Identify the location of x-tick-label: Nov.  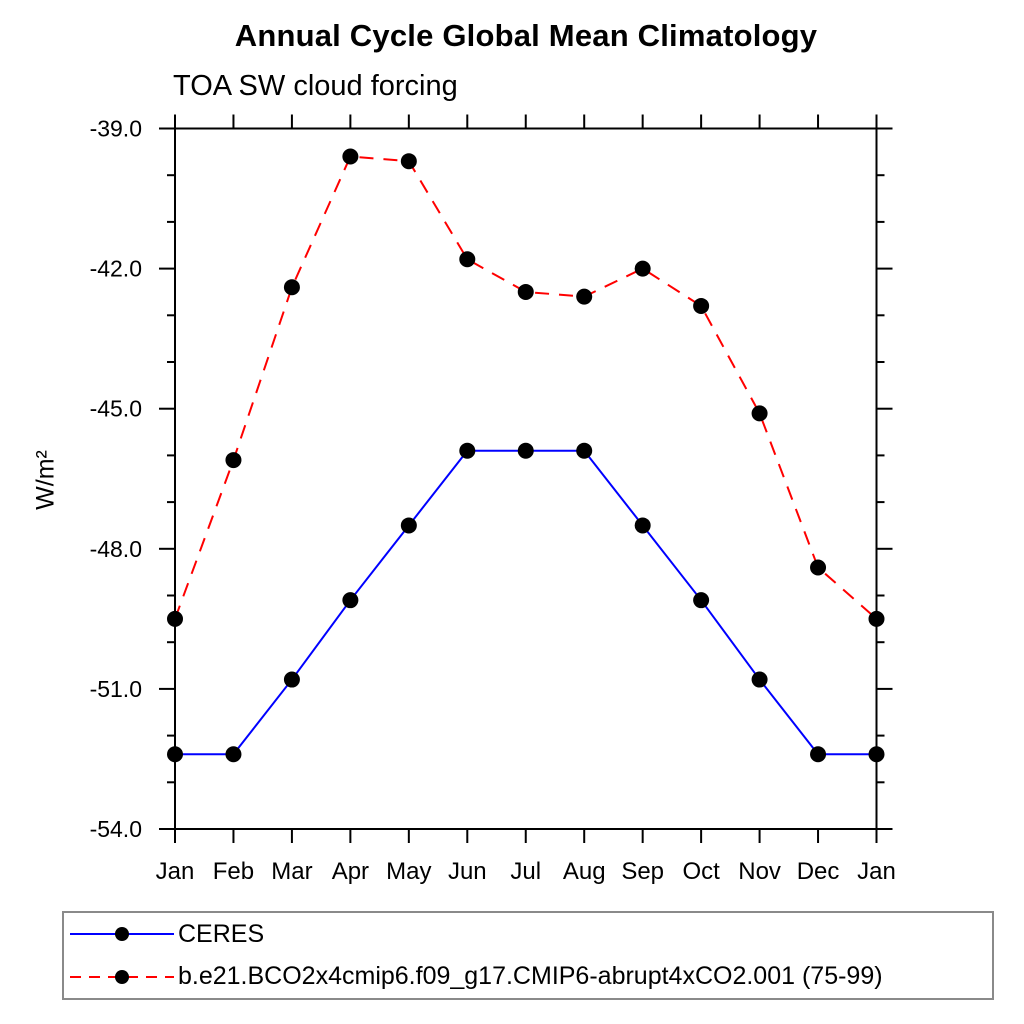
(759, 871).